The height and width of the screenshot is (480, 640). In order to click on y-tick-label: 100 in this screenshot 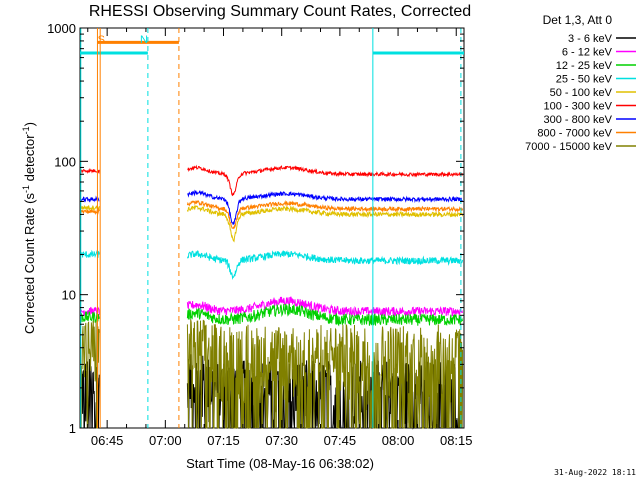, I will do `click(65, 161)`.